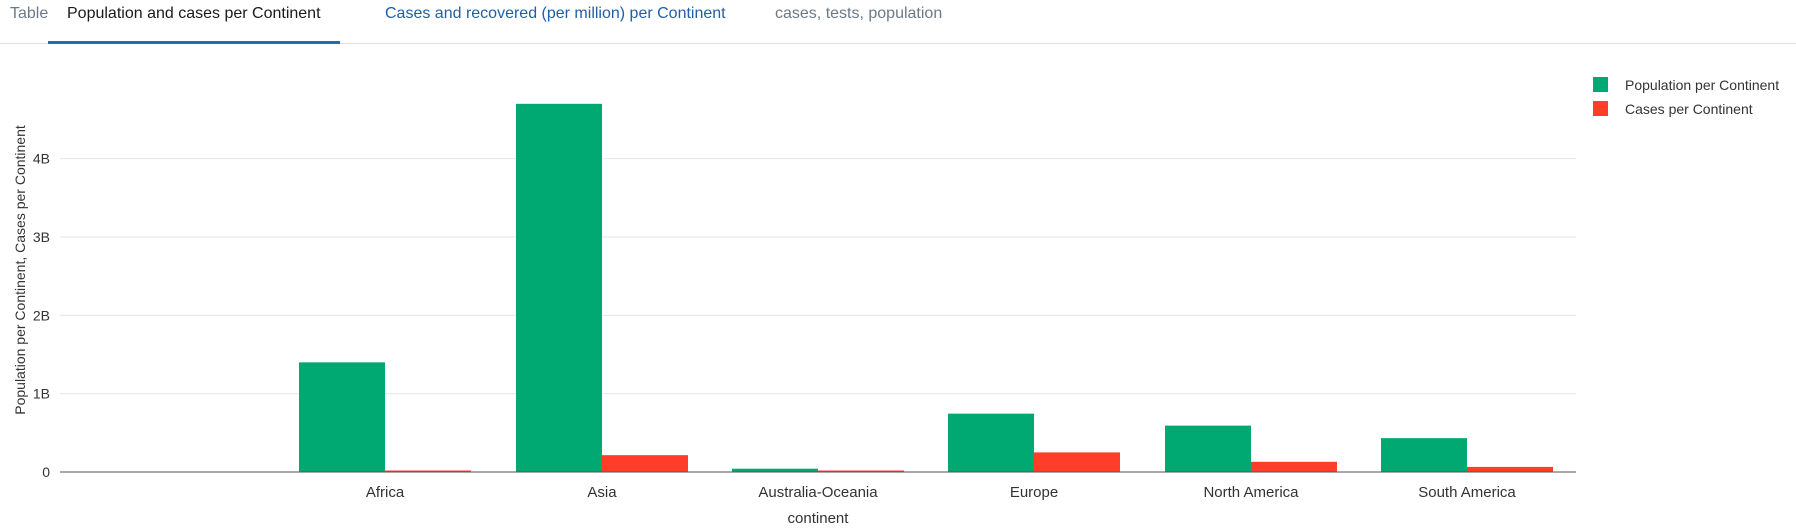 This screenshot has height=532, width=1796. Describe the element at coordinates (1424, 455) in the screenshot. I see `bar-population-south-america` at that location.